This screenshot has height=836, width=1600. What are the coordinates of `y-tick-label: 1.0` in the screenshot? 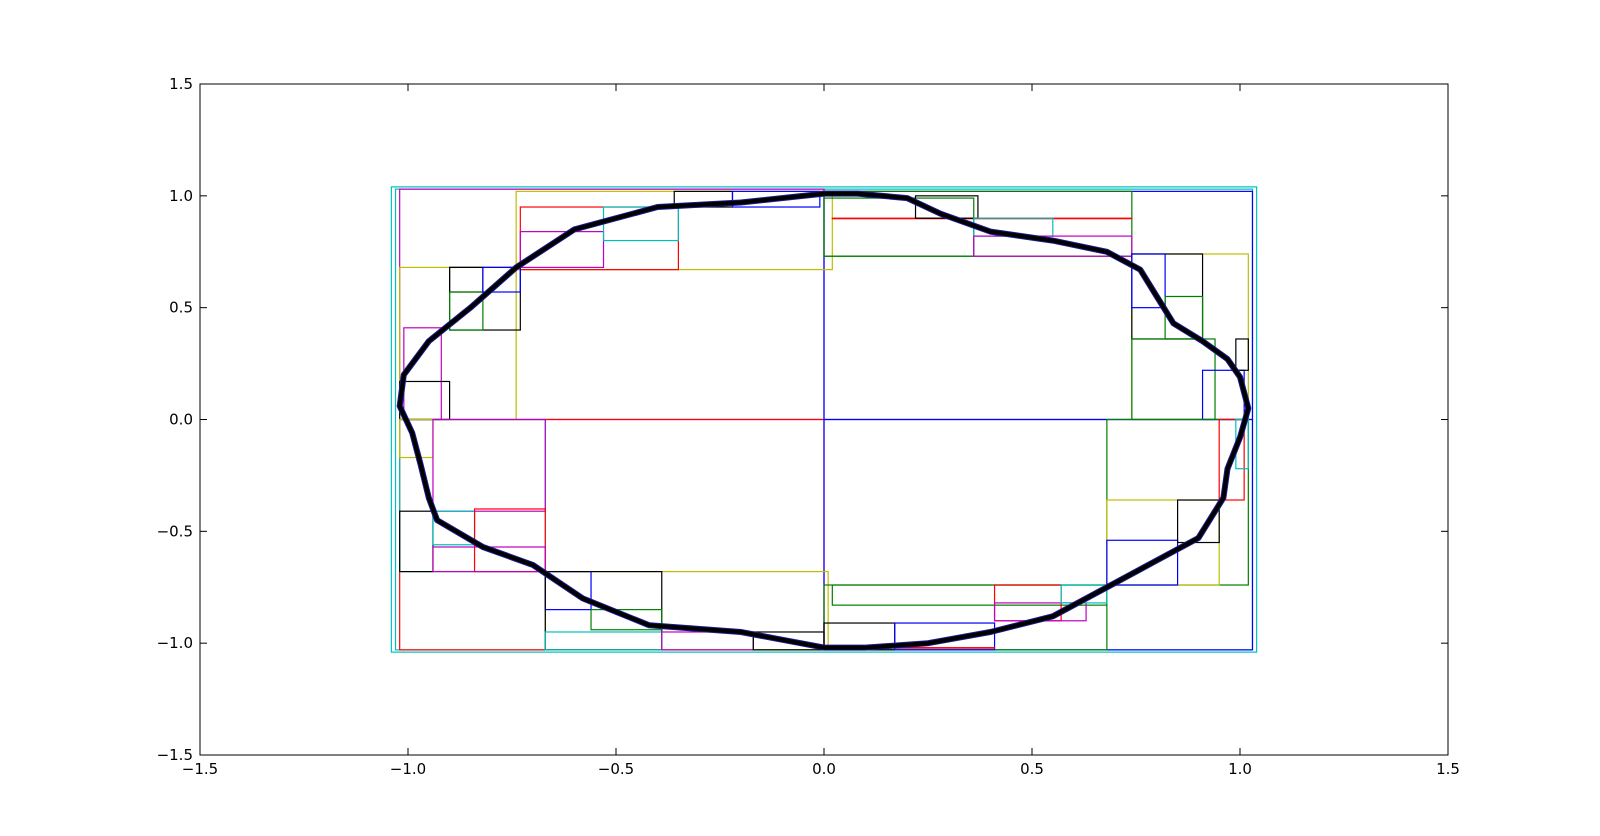 It's located at (181, 196).